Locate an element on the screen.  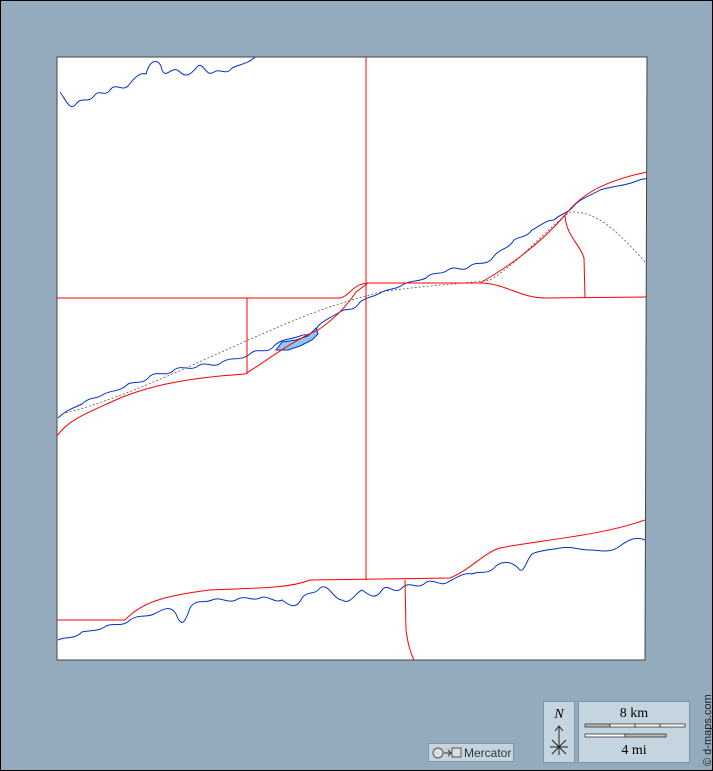
road-diagonal is located at coordinates (212, 359).